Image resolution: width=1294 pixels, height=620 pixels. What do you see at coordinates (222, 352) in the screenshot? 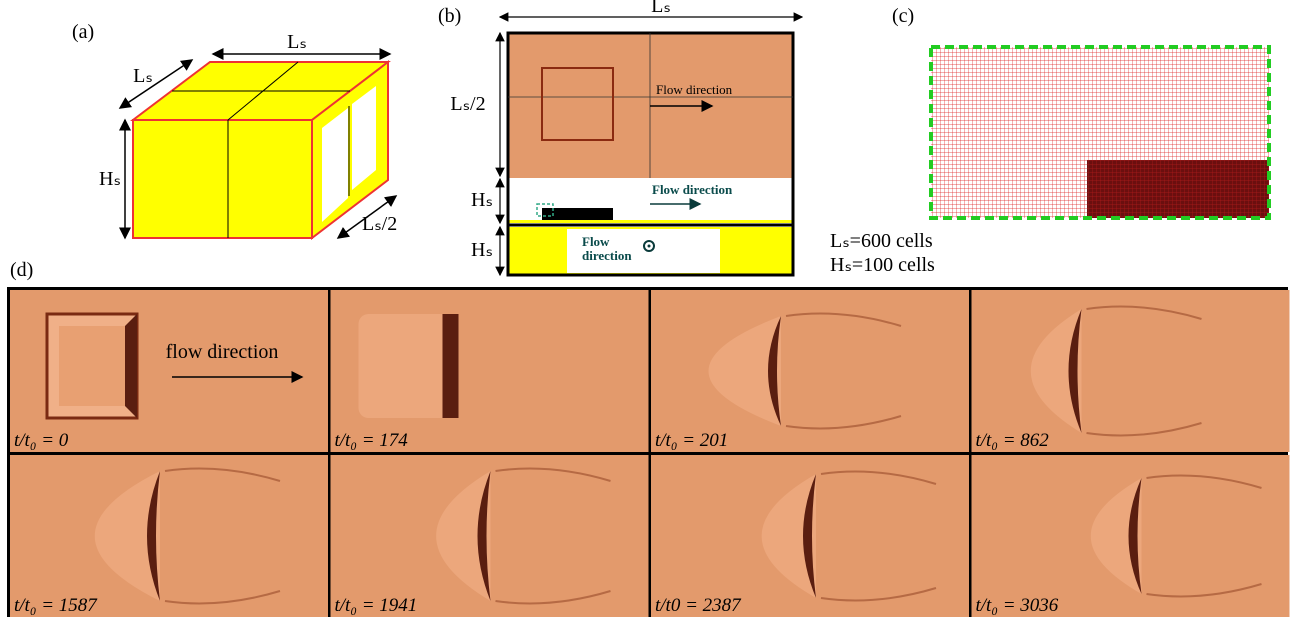
I see `flow-label: flow direction` at bounding box center [222, 352].